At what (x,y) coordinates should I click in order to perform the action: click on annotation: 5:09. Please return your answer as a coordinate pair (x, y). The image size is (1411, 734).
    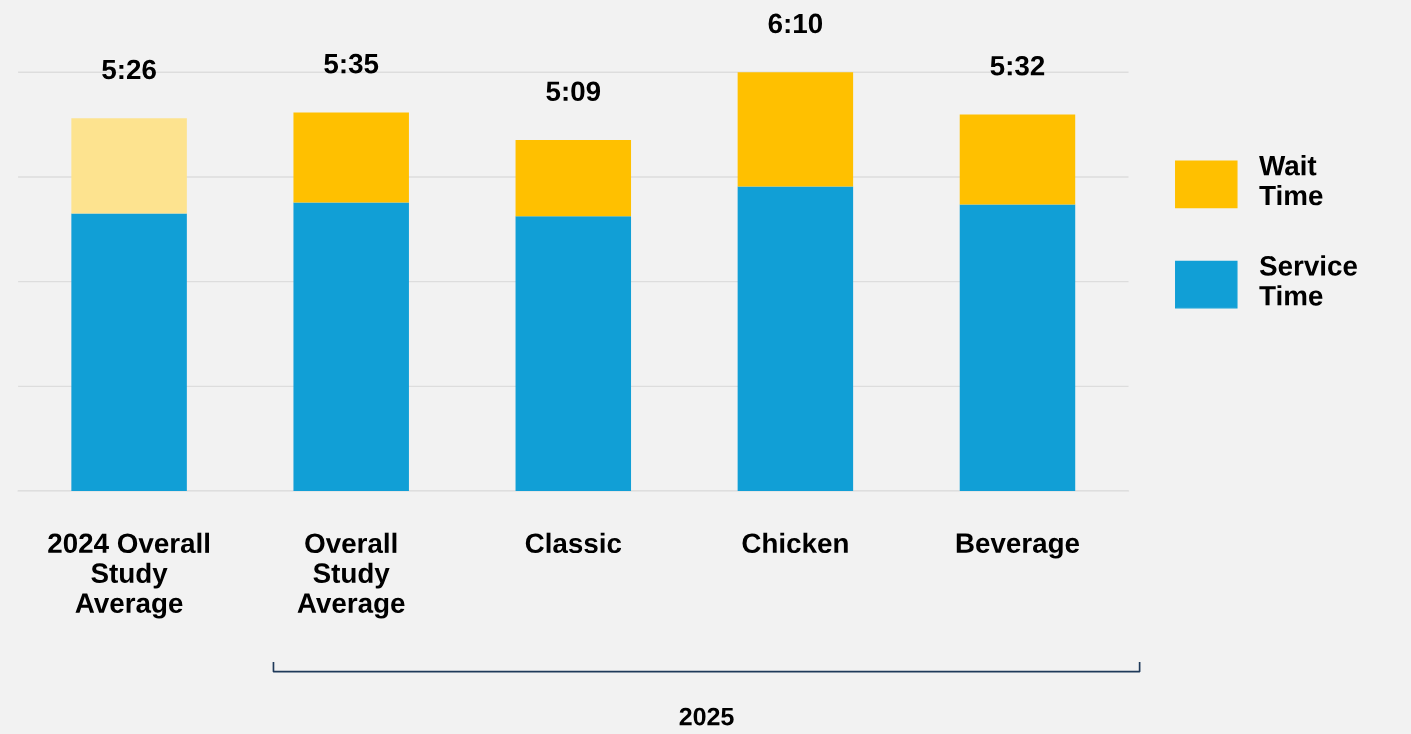
    Looking at the image, I should click on (573, 91).